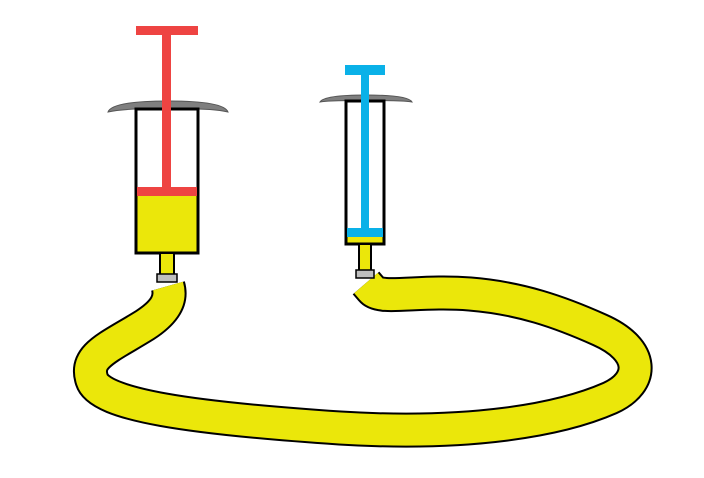  I want to click on large-syringe-plunger-rod, so click(166, 113).